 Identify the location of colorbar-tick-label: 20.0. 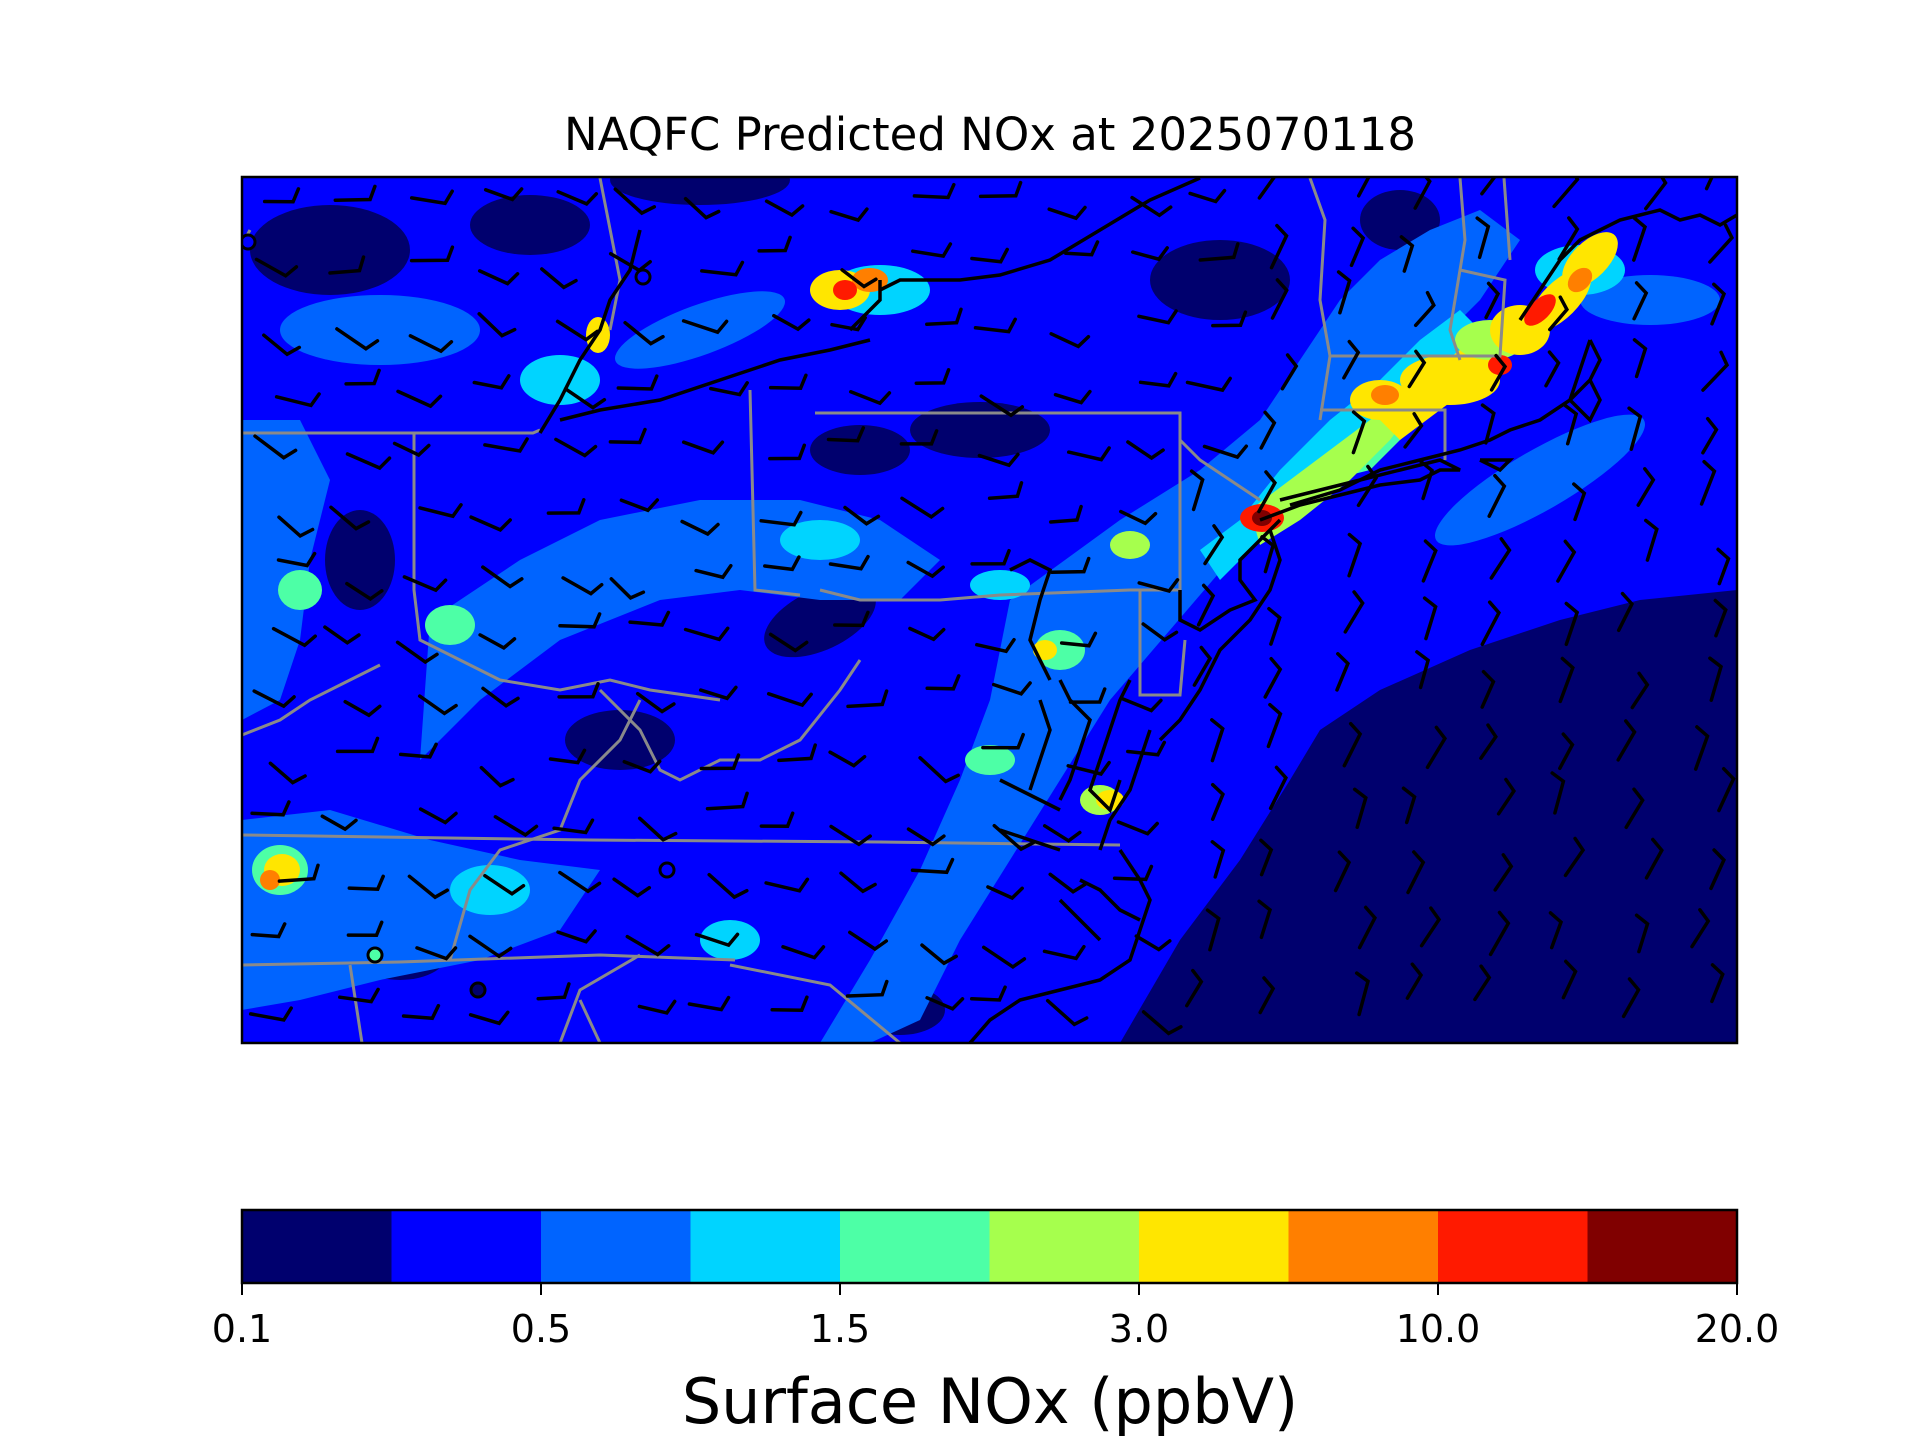
(1737, 1329).